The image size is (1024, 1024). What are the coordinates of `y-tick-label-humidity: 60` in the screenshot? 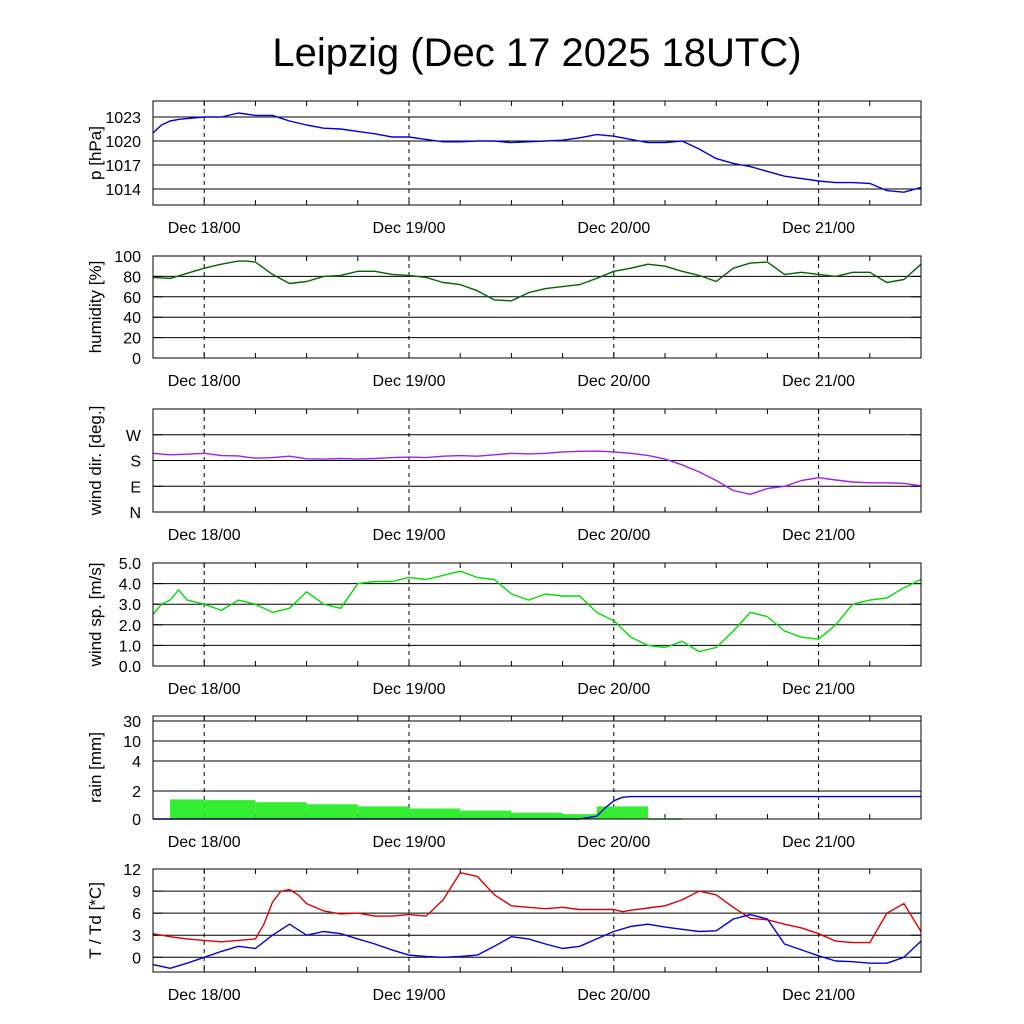 It's located at (132, 298).